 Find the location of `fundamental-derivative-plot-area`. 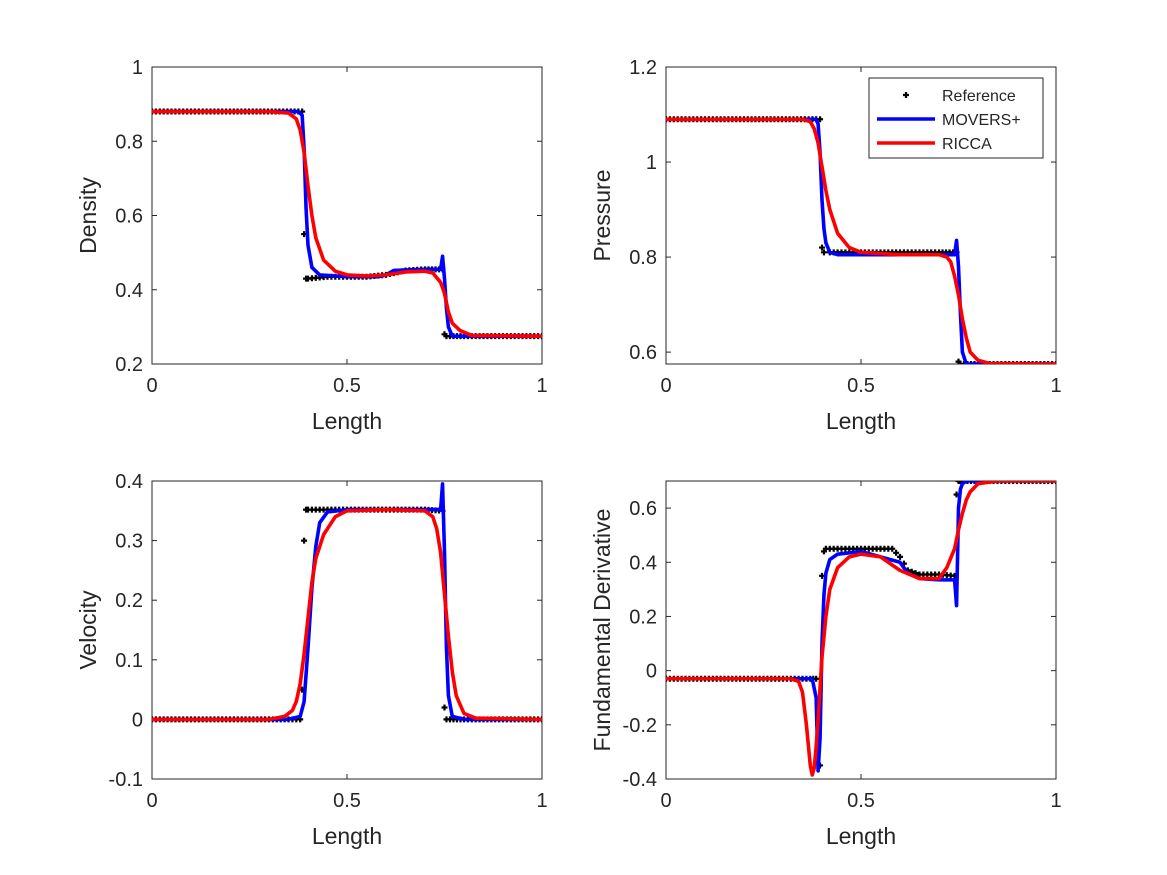

fundamental-derivative-plot-area is located at coordinates (861, 629).